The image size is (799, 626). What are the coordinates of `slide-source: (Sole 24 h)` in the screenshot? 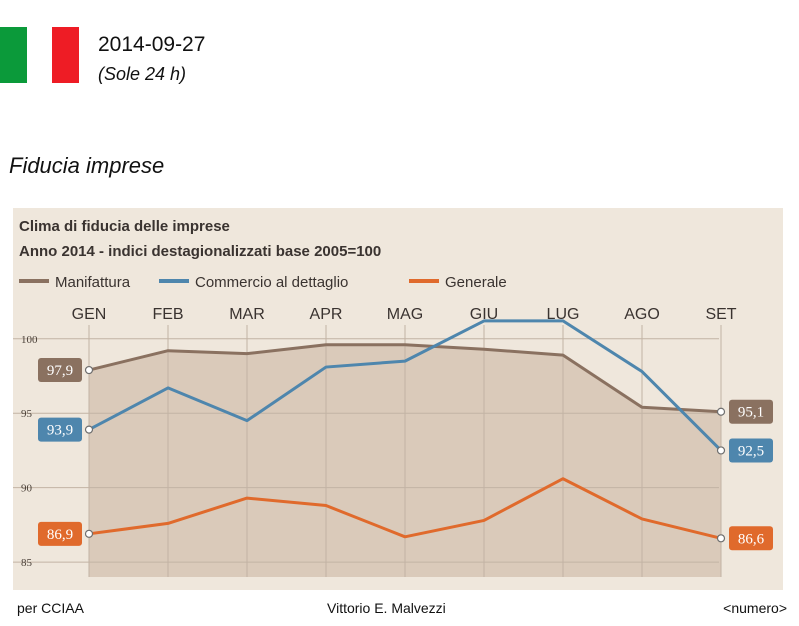 It's located at (142, 74).